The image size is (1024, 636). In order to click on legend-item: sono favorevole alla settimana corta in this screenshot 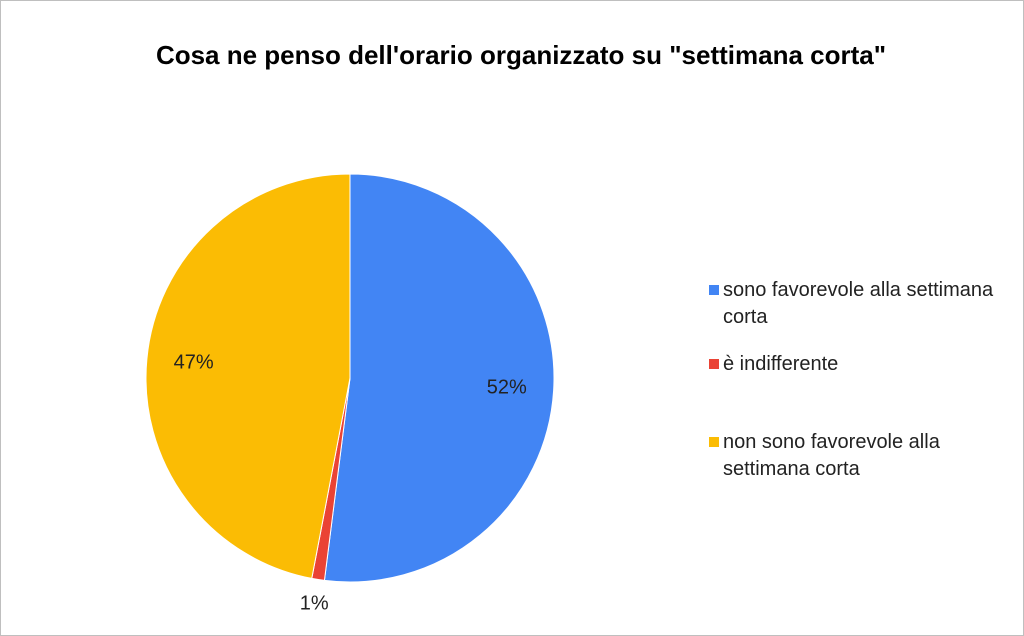, I will do `click(864, 304)`.